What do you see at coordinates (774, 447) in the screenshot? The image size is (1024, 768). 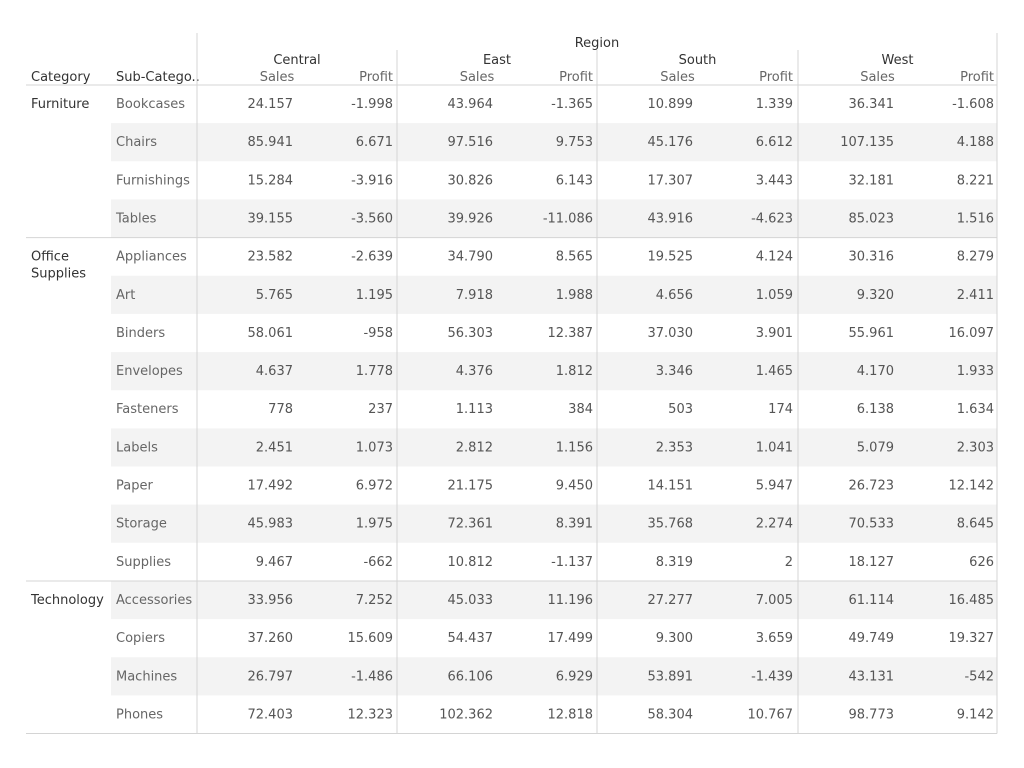 I see `profit-value-cell: 1.041` at bounding box center [774, 447].